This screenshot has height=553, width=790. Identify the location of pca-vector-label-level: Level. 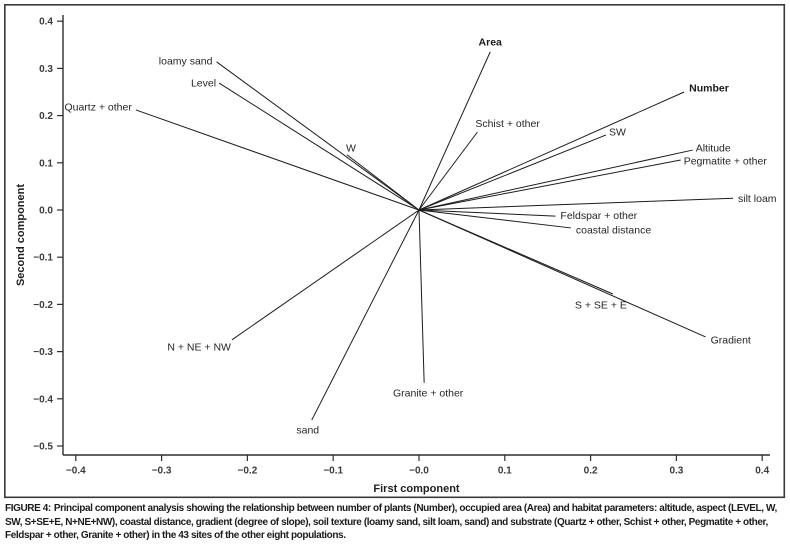
(203, 84).